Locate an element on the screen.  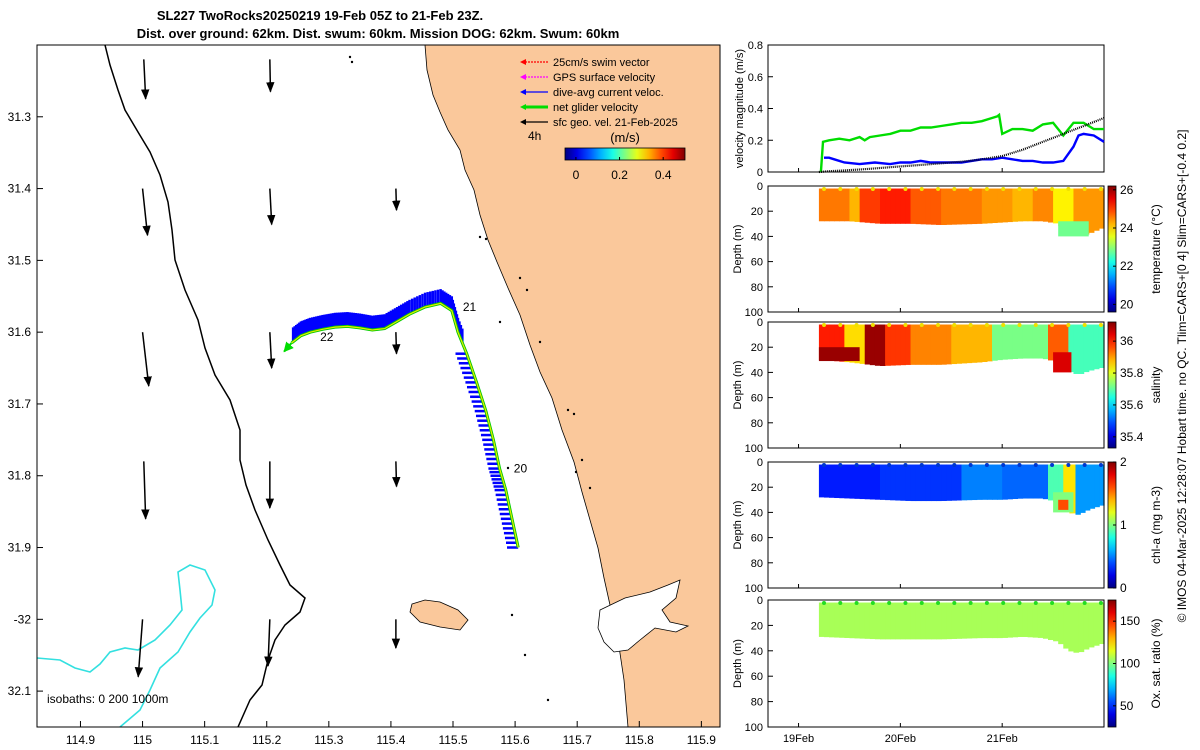
colorbar-tick-label: 35.4 is located at coordinates (1132, 437).